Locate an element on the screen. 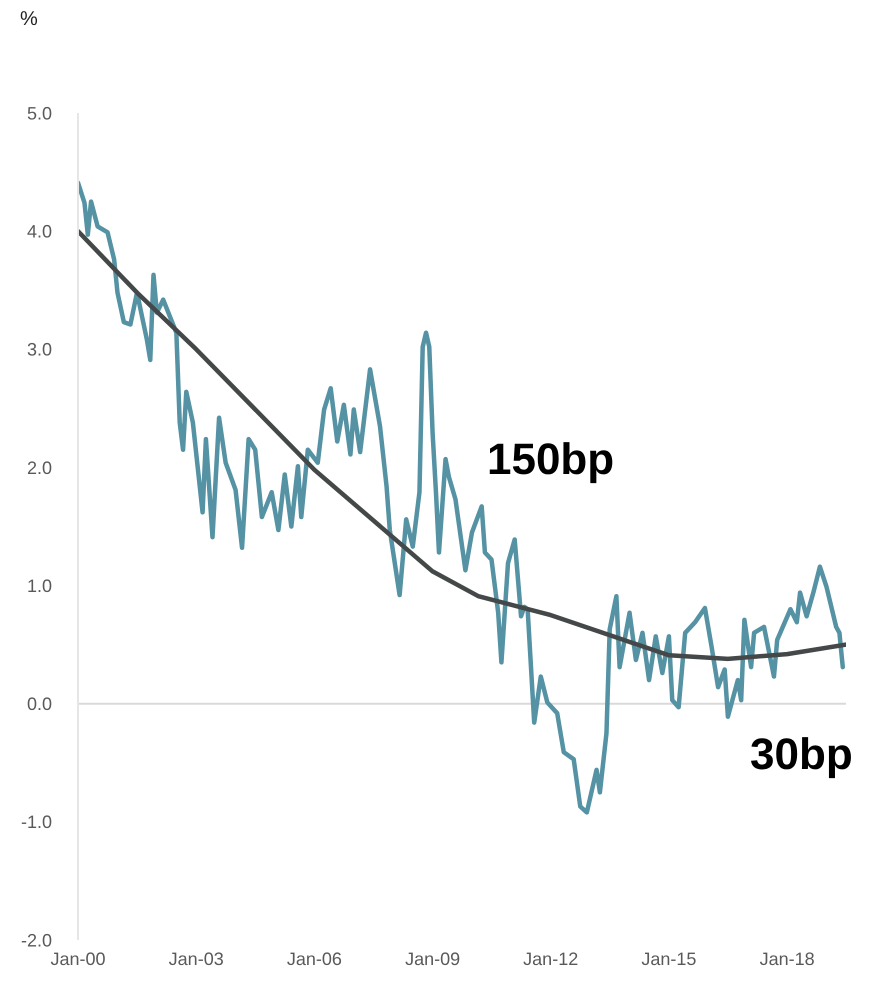 This screenshot has height=984, width=876. x-tick-label: Jan-03 is located at coordinates (196, 958).